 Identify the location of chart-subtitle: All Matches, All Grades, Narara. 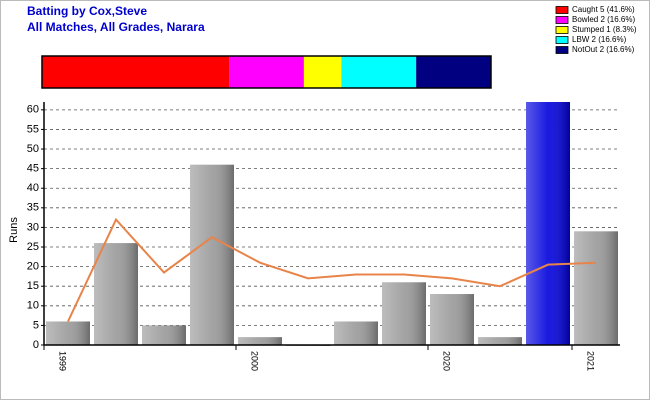
(116, 27).